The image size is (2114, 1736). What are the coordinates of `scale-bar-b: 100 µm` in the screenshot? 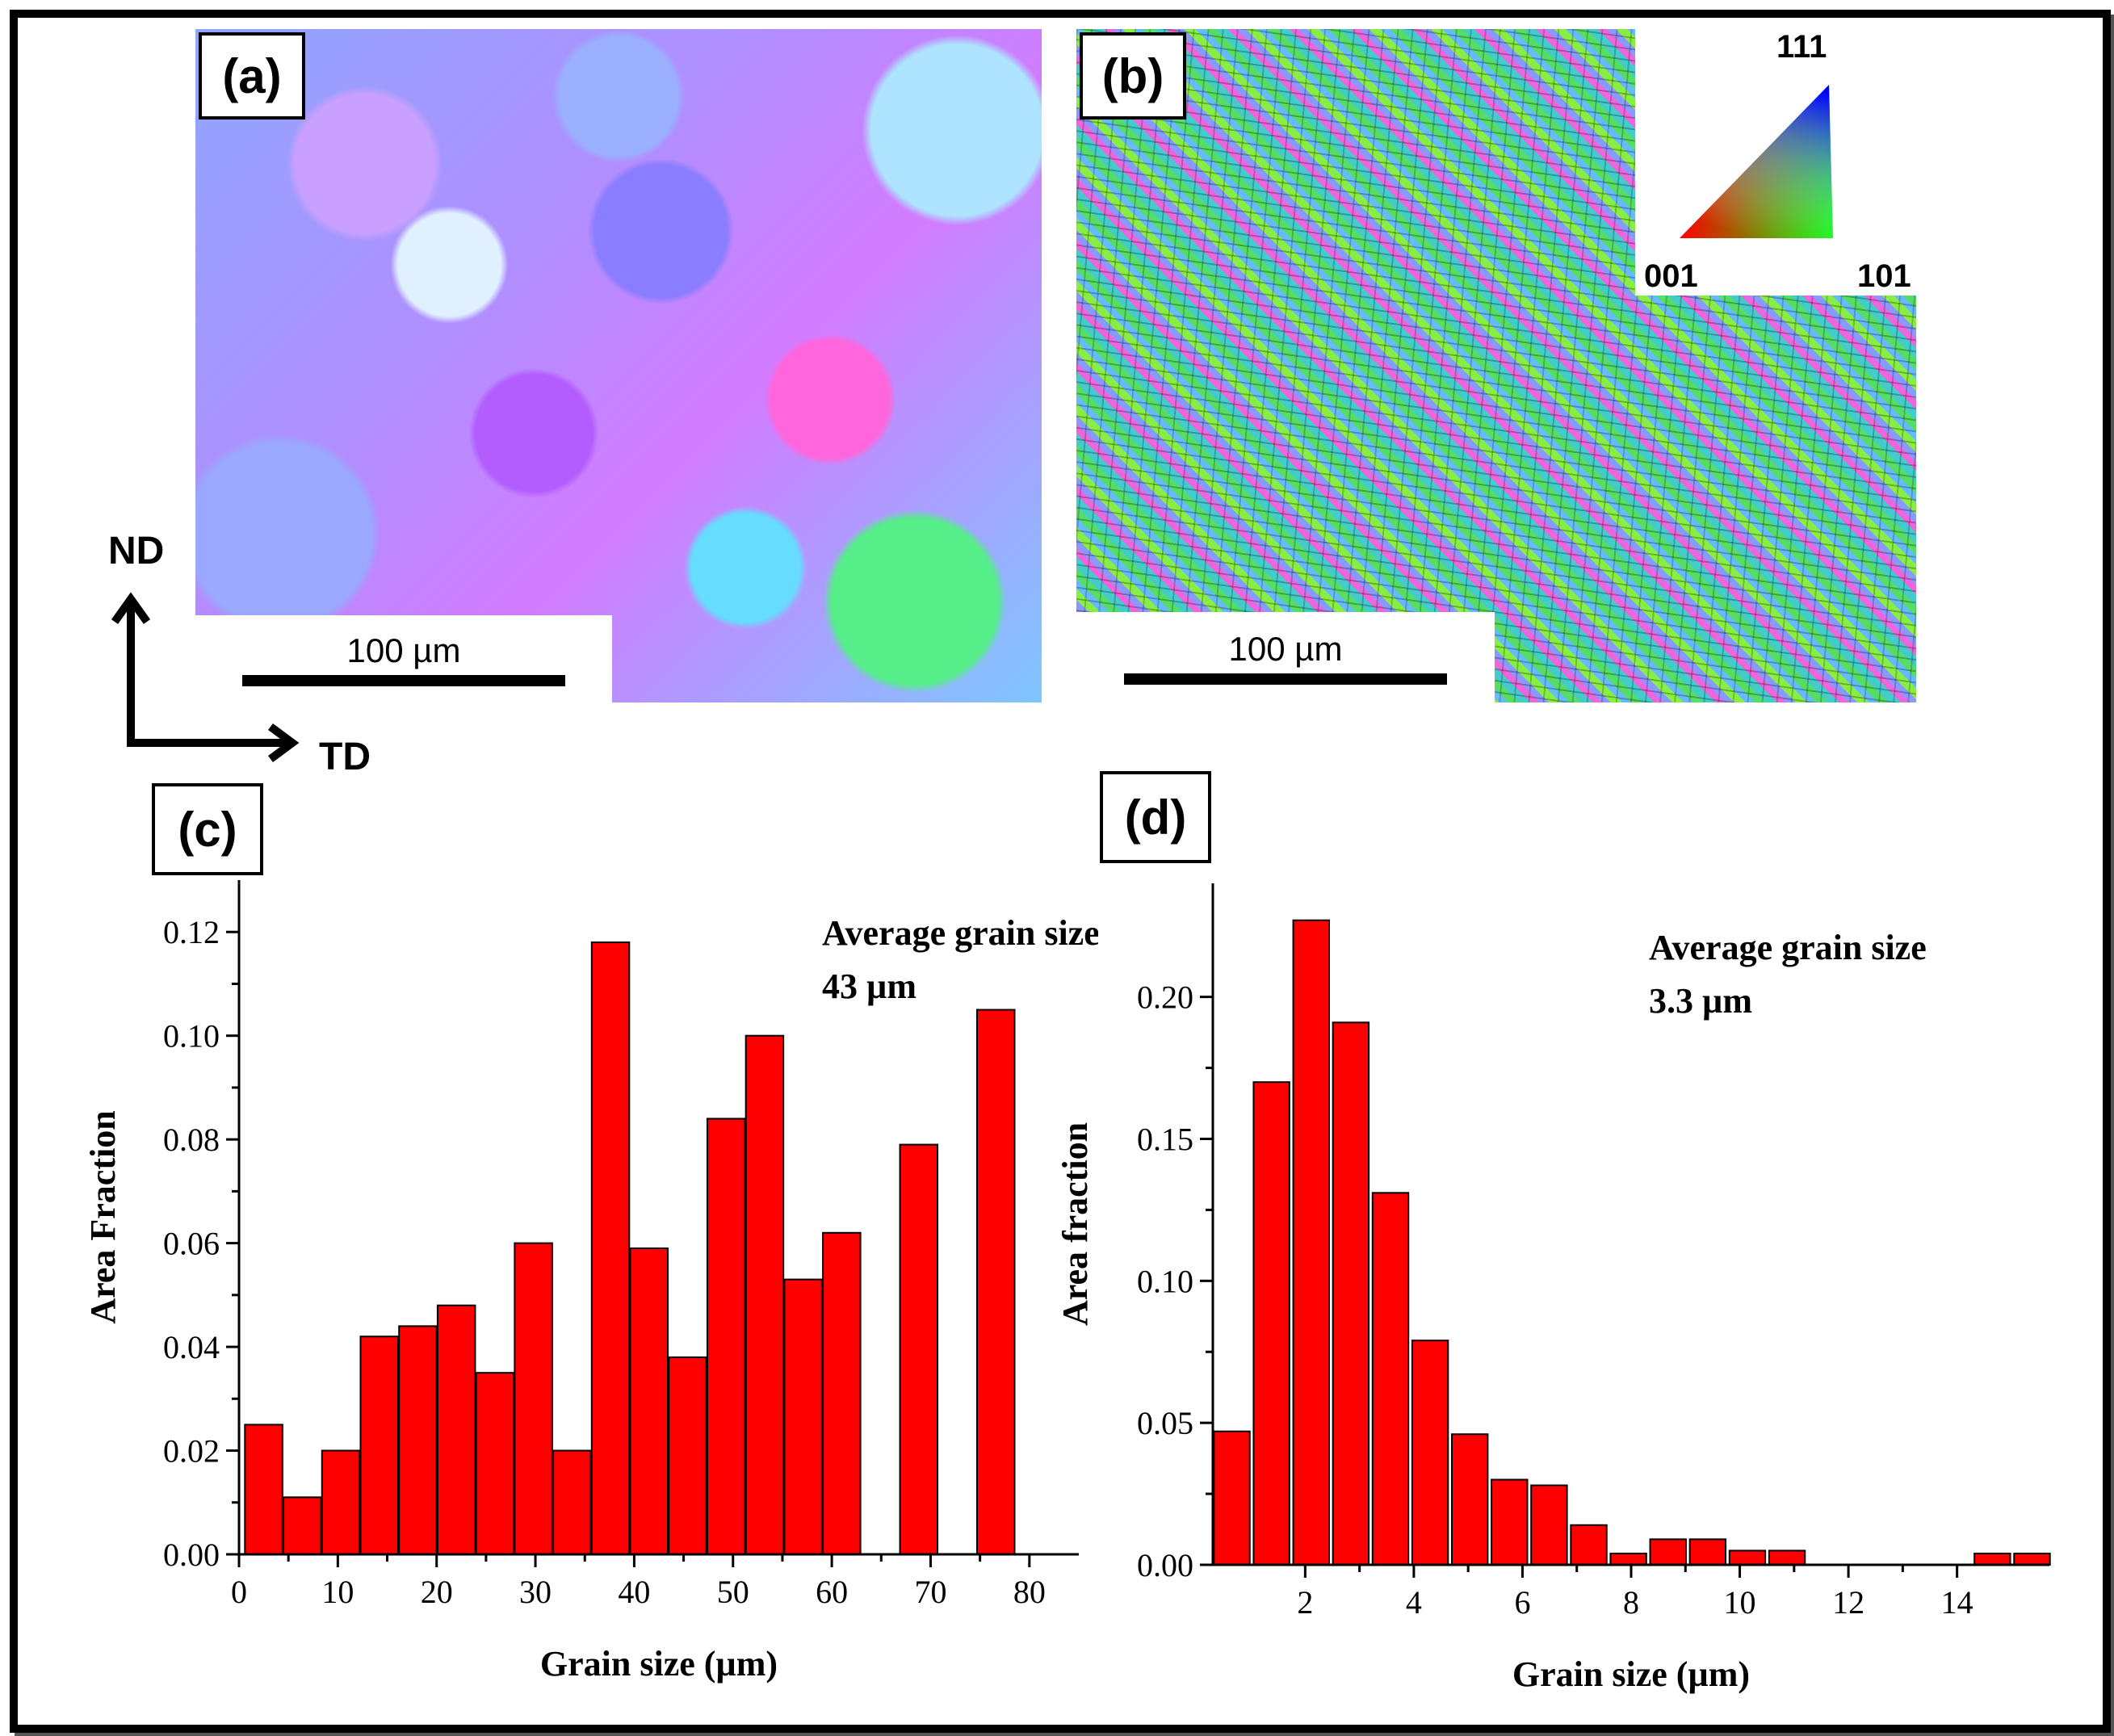 It's located at (1286, 657).